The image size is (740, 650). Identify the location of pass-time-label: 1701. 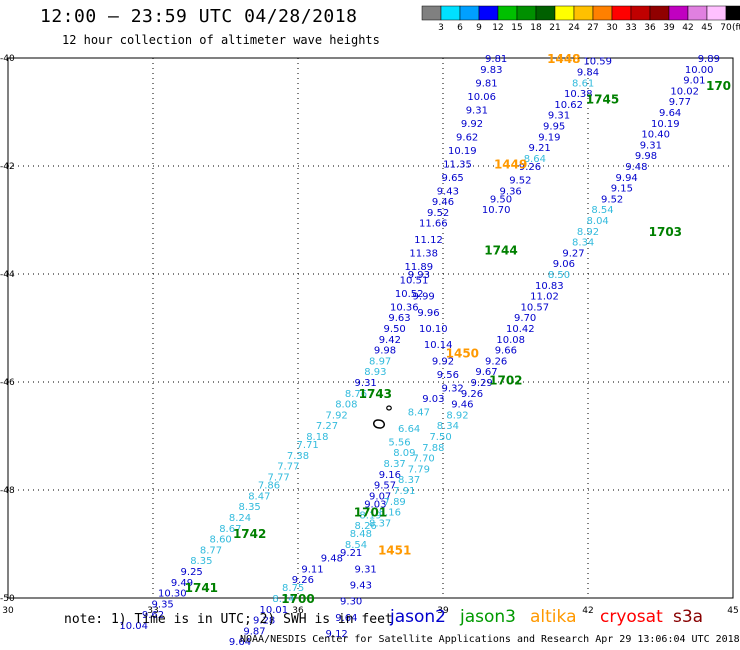
(370, 513).